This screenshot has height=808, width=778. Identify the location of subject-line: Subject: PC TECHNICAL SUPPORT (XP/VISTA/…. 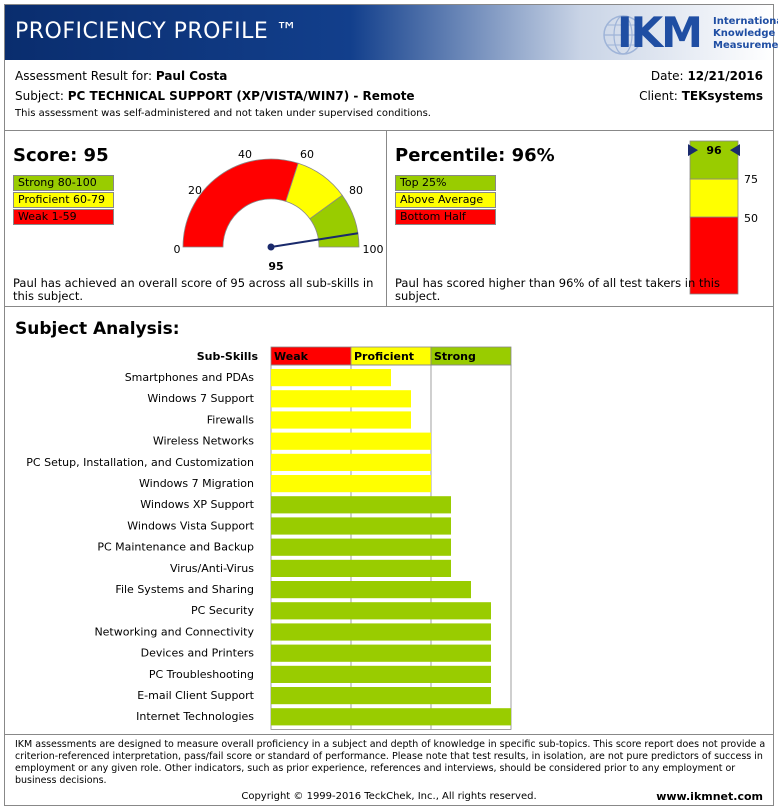
(215, 96).